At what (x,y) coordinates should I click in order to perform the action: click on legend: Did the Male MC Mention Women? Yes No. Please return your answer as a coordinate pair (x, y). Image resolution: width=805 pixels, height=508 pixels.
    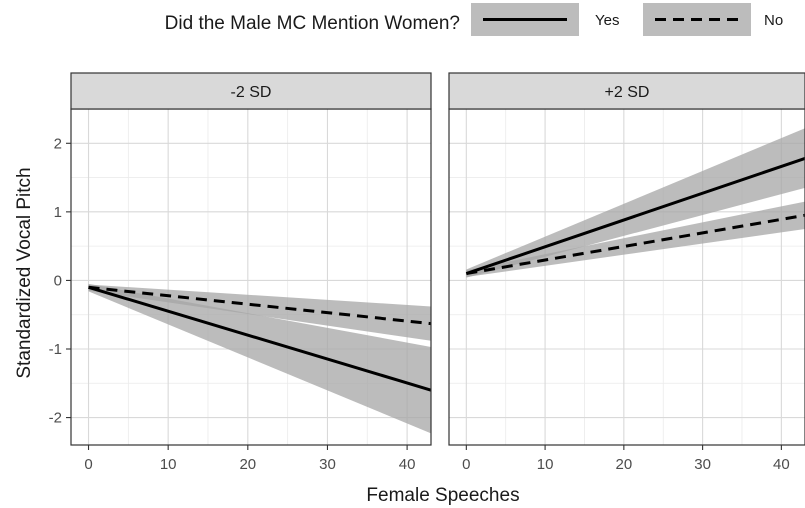
    Looking at the image, I should click on (474, 19).